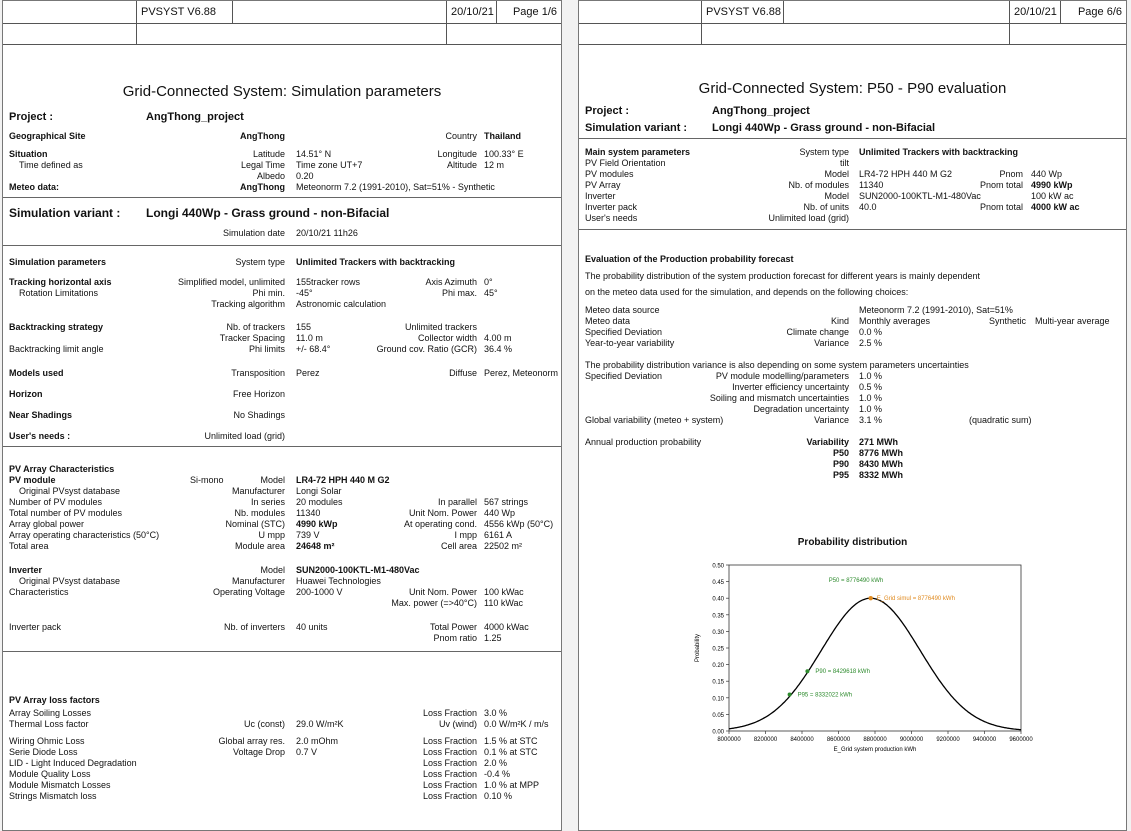 The width and height of the screenshot is (1131, 831). Describe the element at coordinates (449, 774) in the screenshot. I see `loss-fraction-label: Loss Fraction` at that location.